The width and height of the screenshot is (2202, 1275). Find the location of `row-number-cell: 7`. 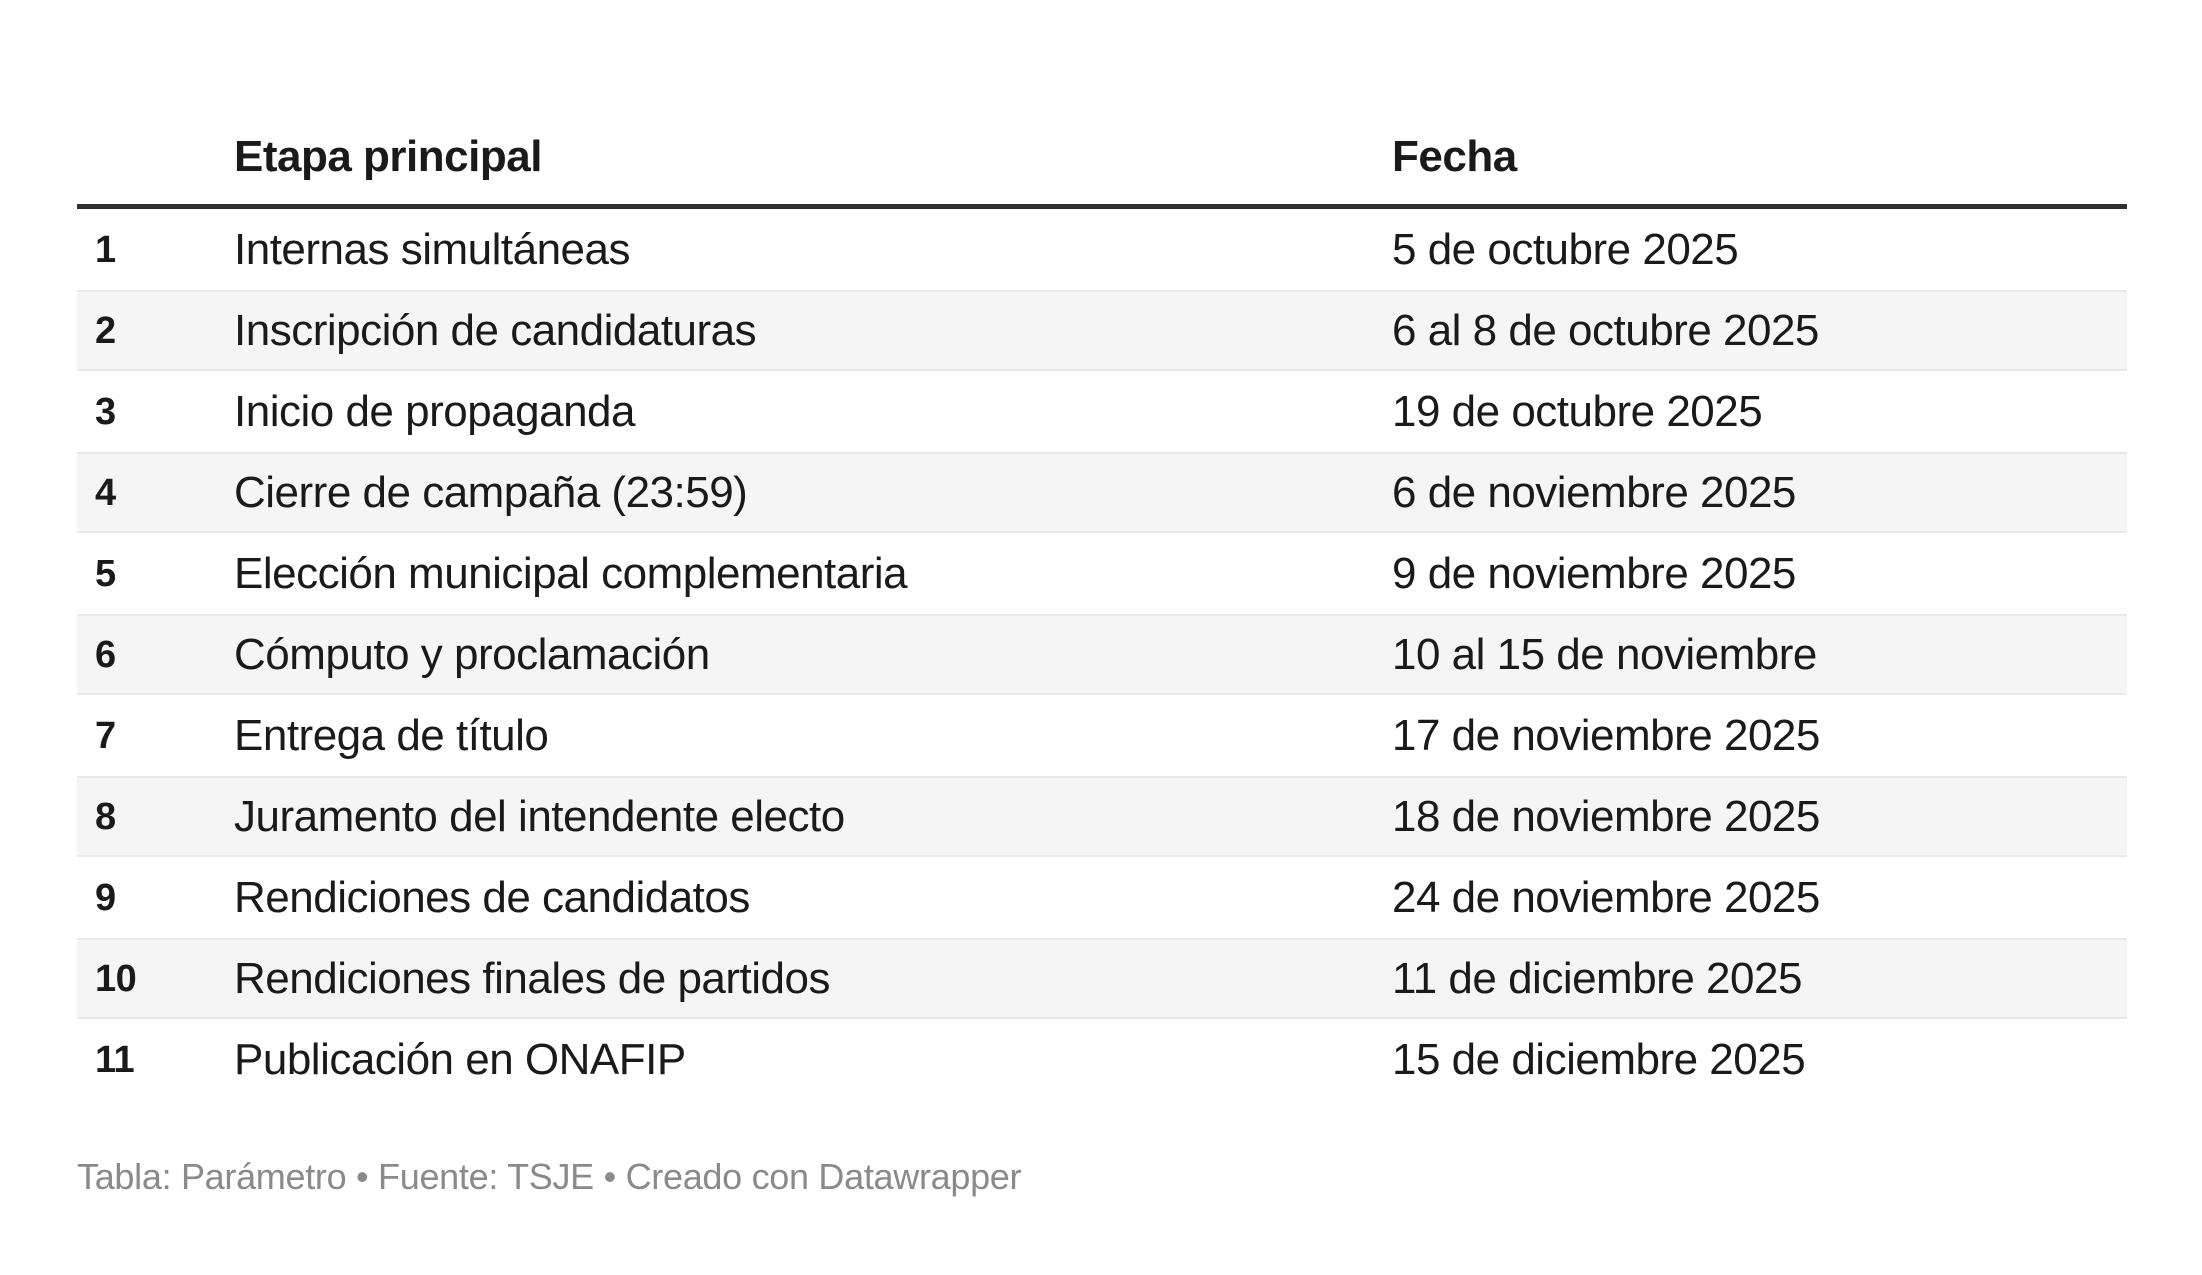

row-number-cell: 7 is located at coordinates (105, 735).